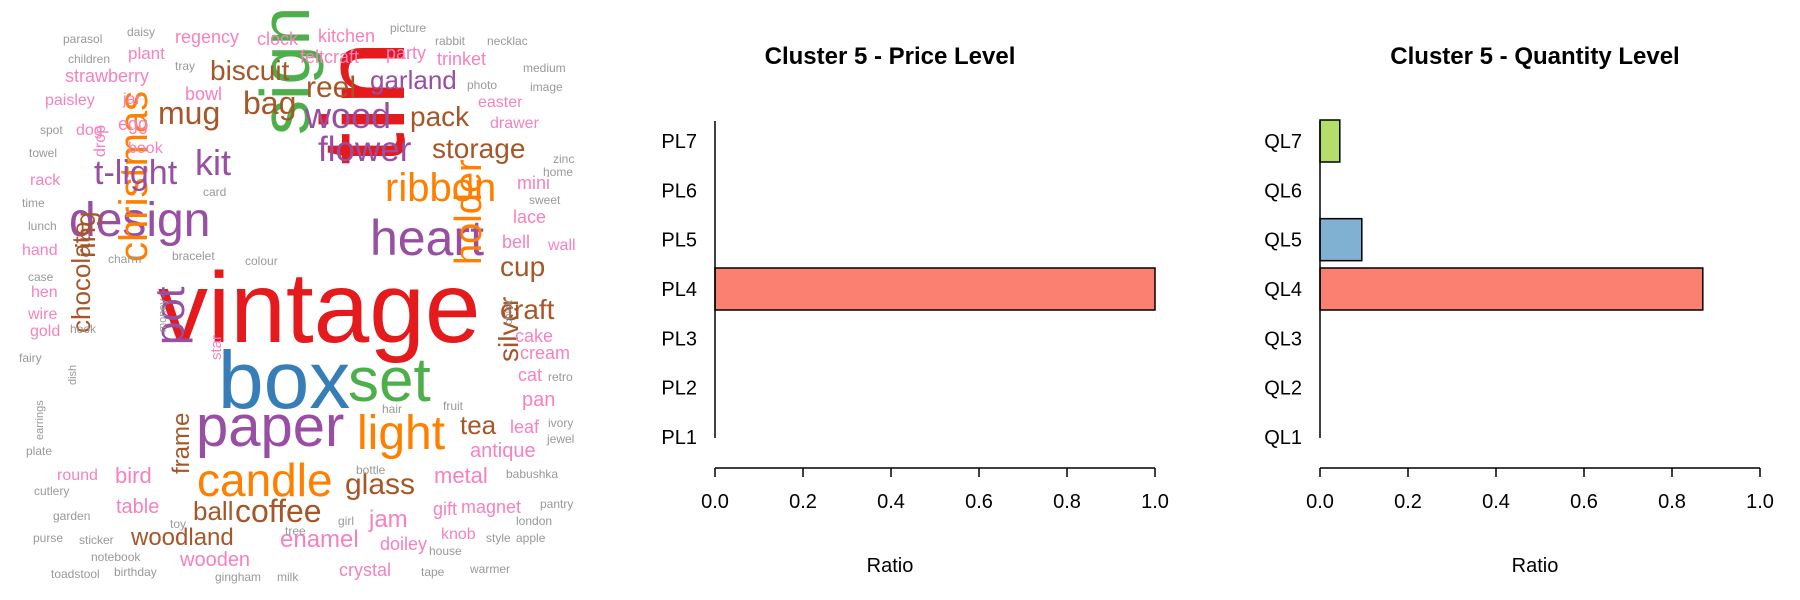 The height and width of the screenshot is (600, 1800). I want to click on word-jewel: jewel, so click(561, 439).